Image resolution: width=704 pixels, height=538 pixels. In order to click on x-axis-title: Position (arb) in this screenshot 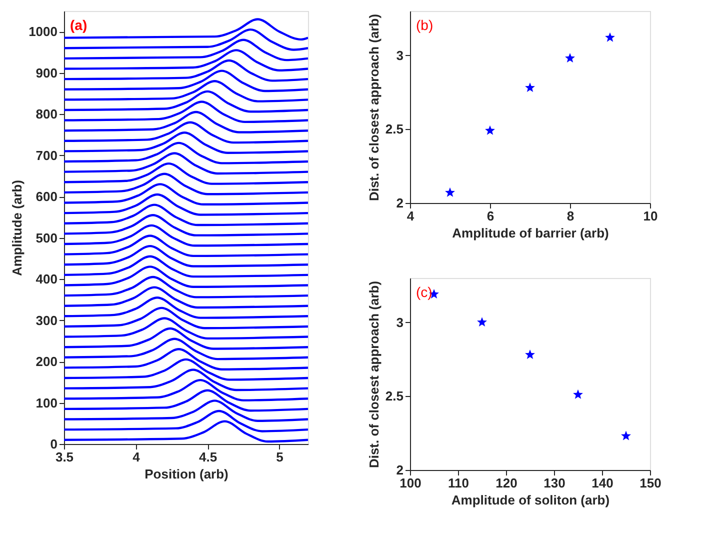, I will do `click(186, 474)`.